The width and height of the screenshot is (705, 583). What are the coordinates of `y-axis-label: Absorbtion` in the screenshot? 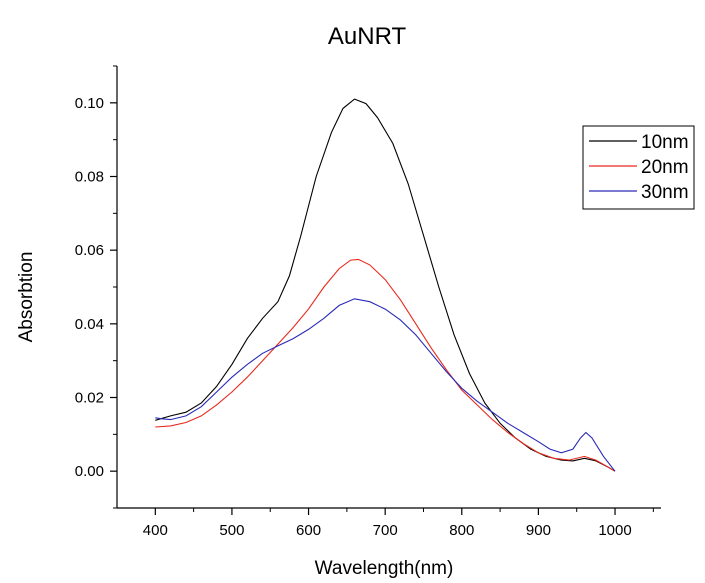 It's located at (26, 297).